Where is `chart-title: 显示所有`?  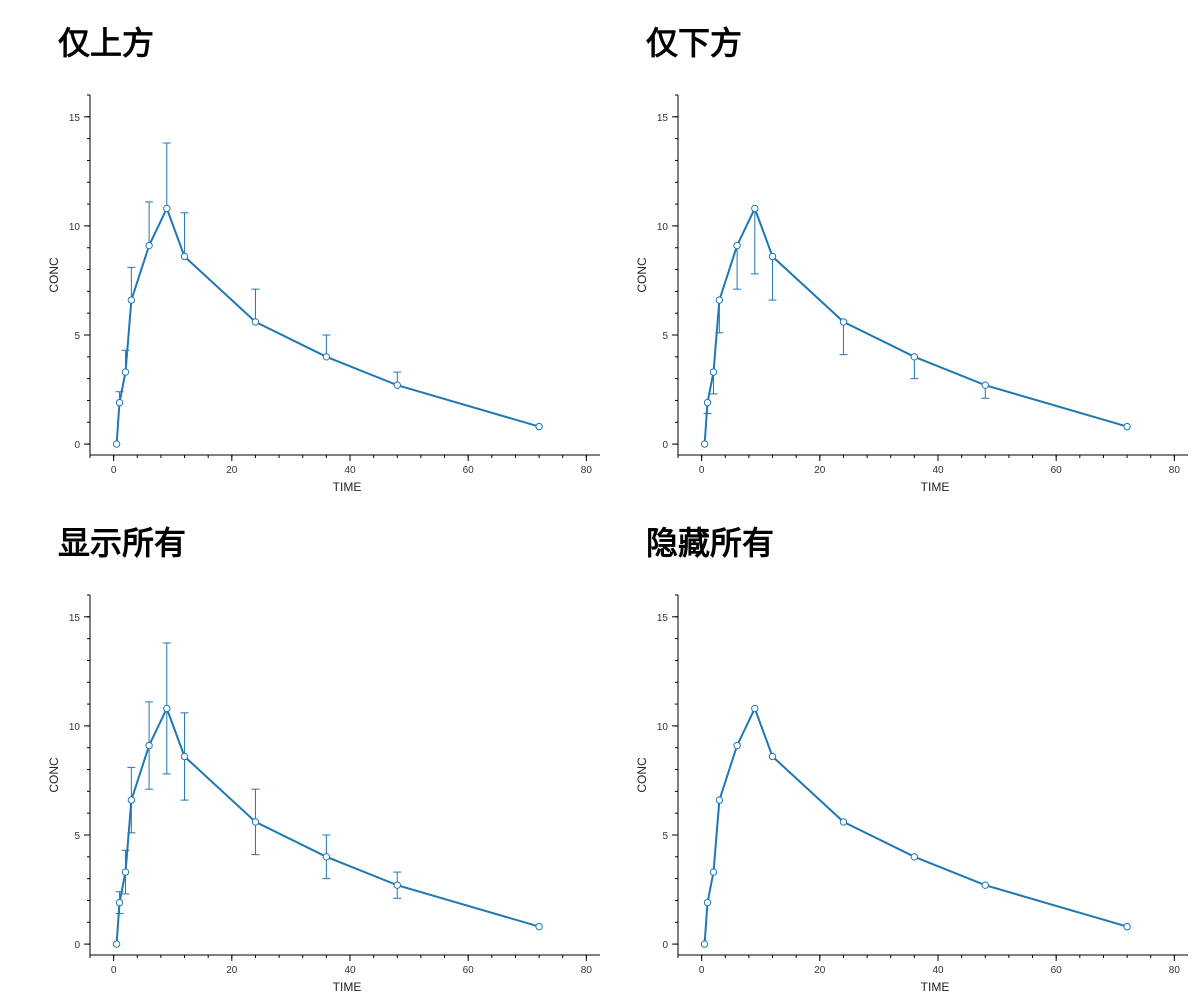 chart-title: 显示所有 is located at coordinates (122, 543).